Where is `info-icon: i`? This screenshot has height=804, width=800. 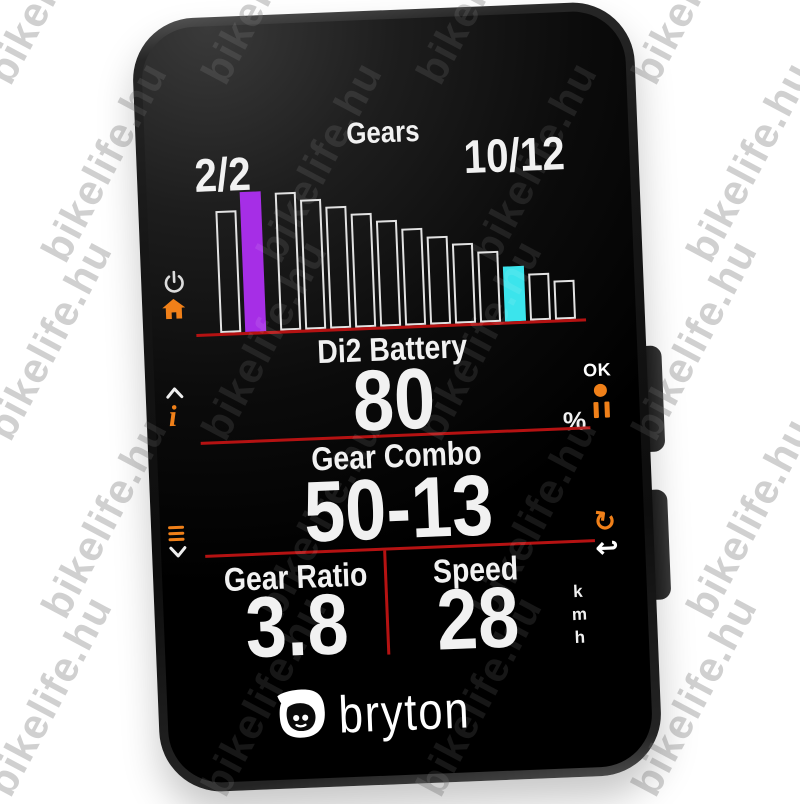 info-icon: i is located at coordinates (173, 417).